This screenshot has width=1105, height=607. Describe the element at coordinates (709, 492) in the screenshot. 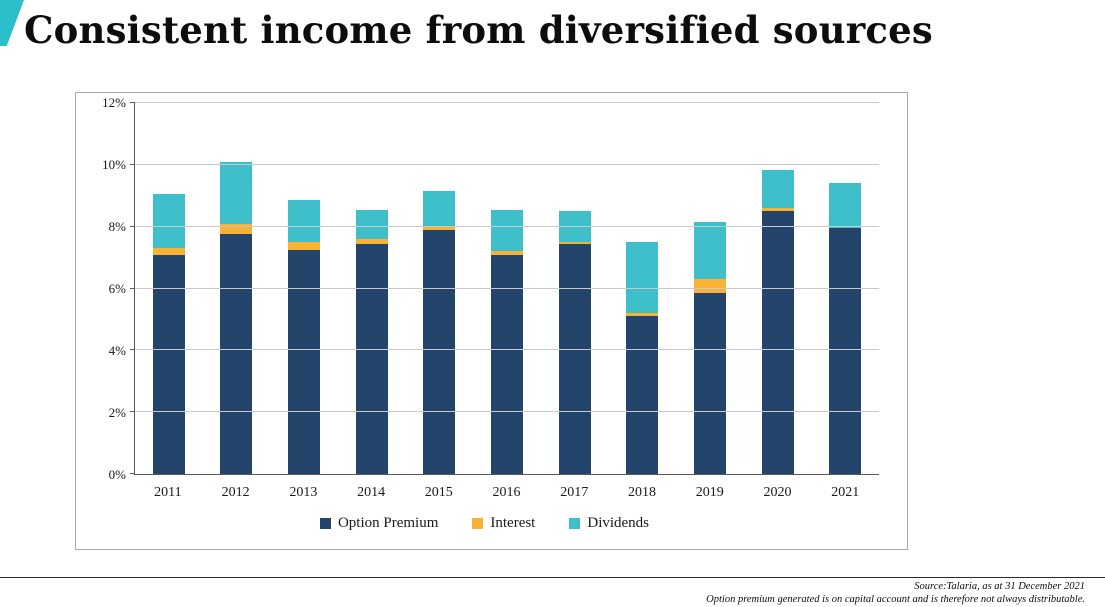

I see `x-tick-label: 2019` at that location.